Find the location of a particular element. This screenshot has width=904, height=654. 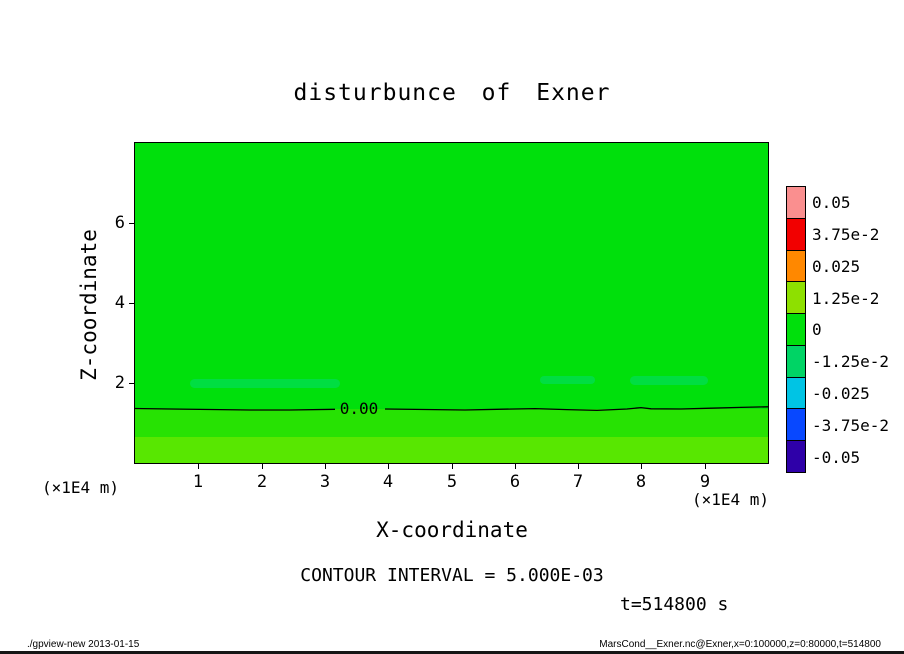

colorbar is located at coordinates (796, 329).